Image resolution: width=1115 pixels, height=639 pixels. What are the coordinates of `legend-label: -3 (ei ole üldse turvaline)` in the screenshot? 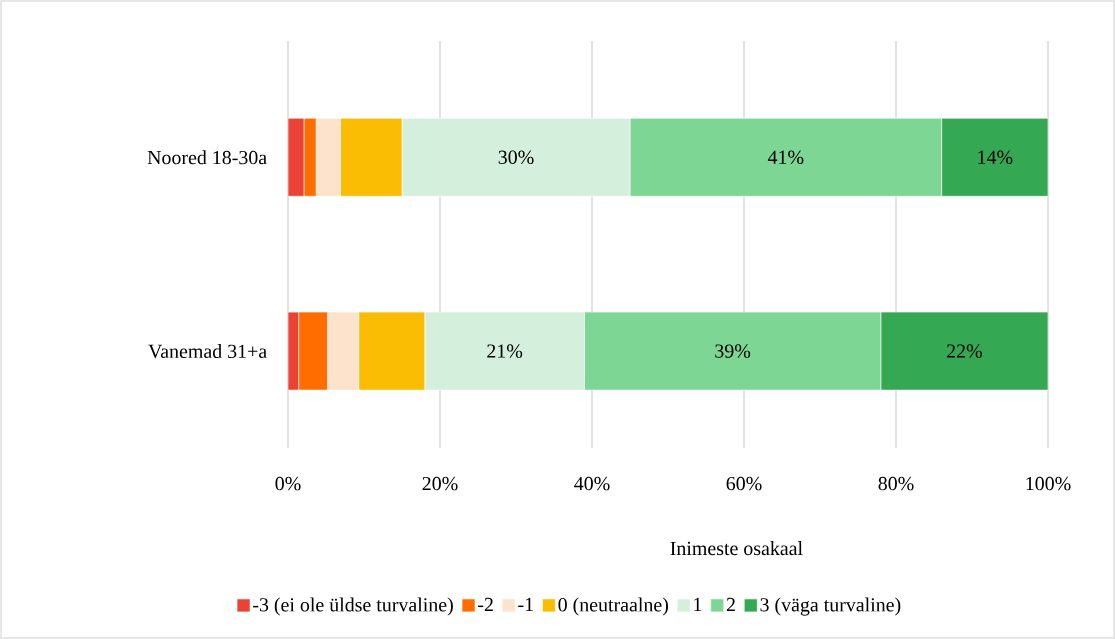 It's located at (353, 606).